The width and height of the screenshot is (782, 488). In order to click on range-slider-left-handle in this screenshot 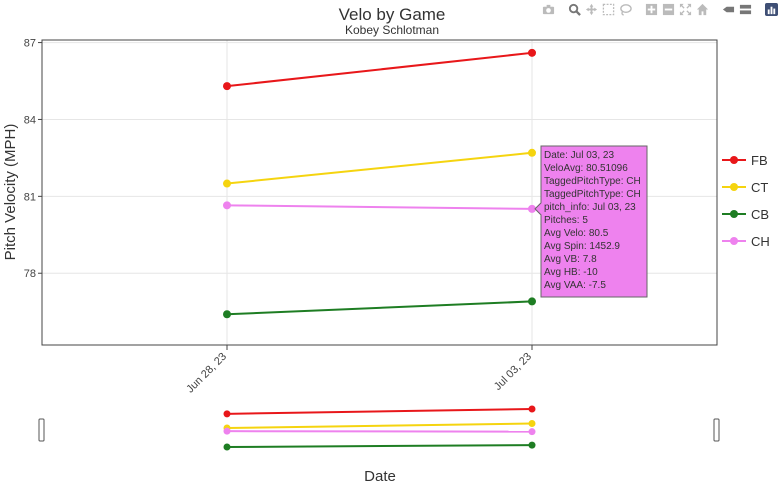, I will do `click(41, 430)`.